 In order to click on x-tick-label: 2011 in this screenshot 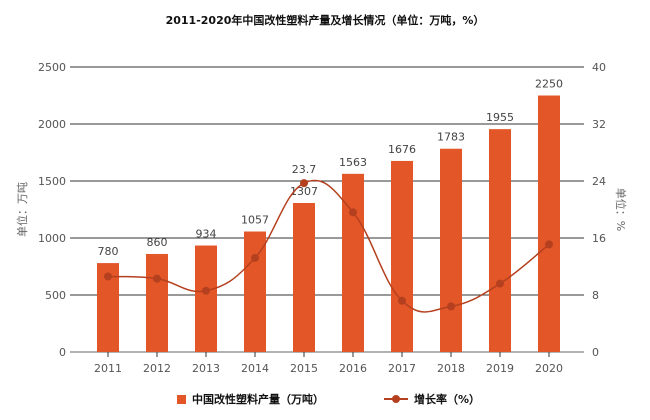, I will do `click(108, 368)`.